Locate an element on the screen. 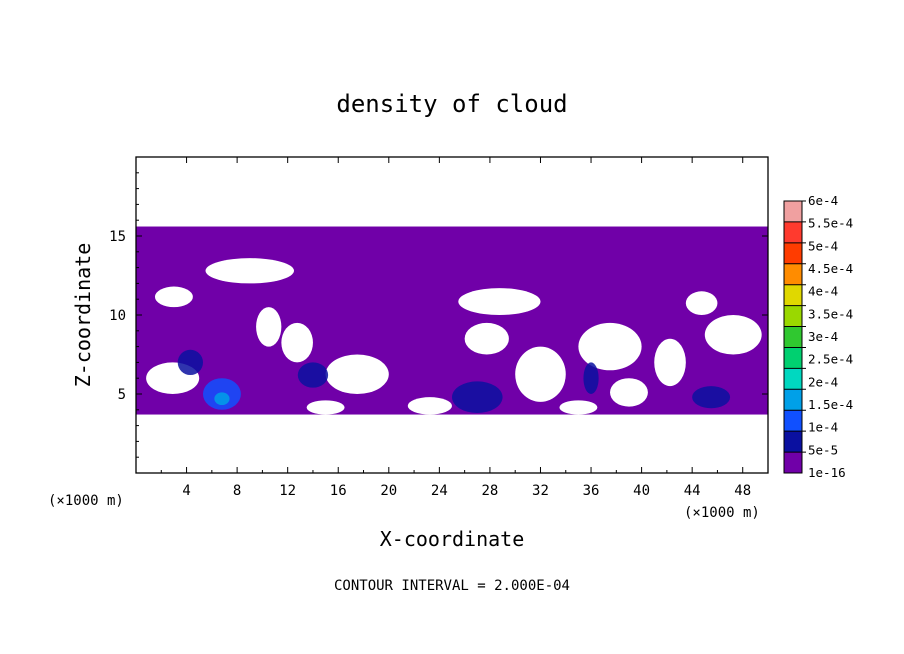  colorbar-label: 1.5e-4 is located at coordinates (830, 404).